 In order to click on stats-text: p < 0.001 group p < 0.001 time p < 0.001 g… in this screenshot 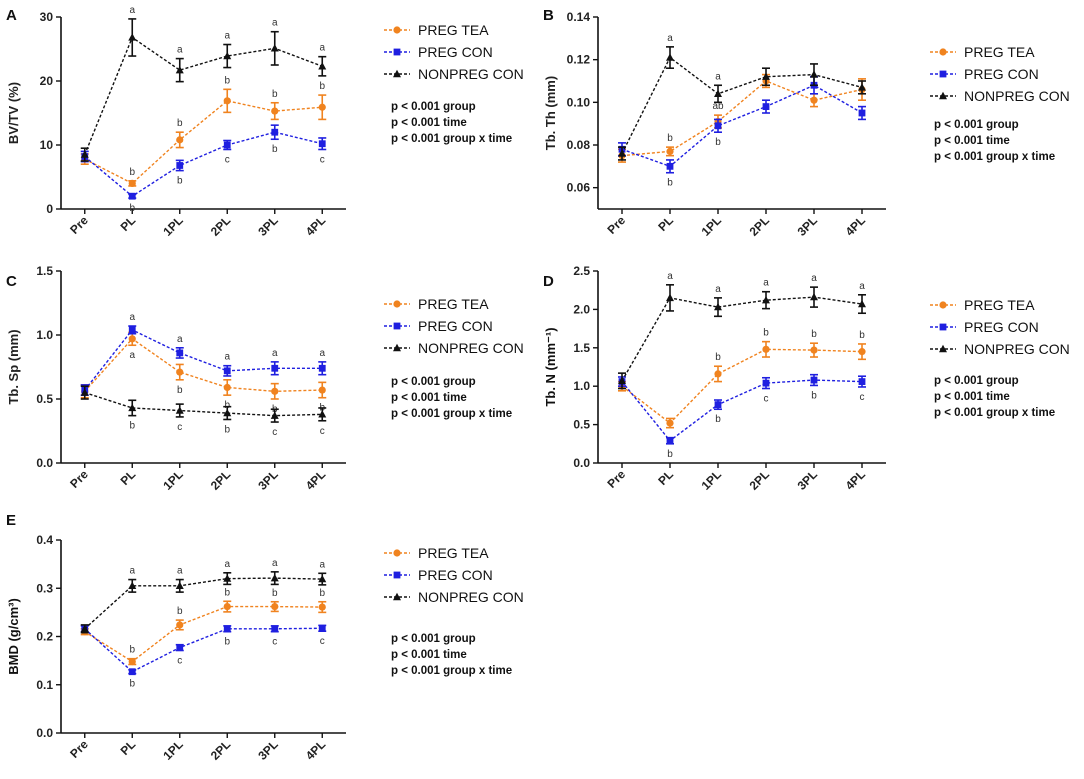, I will do `click(994, 397)`.